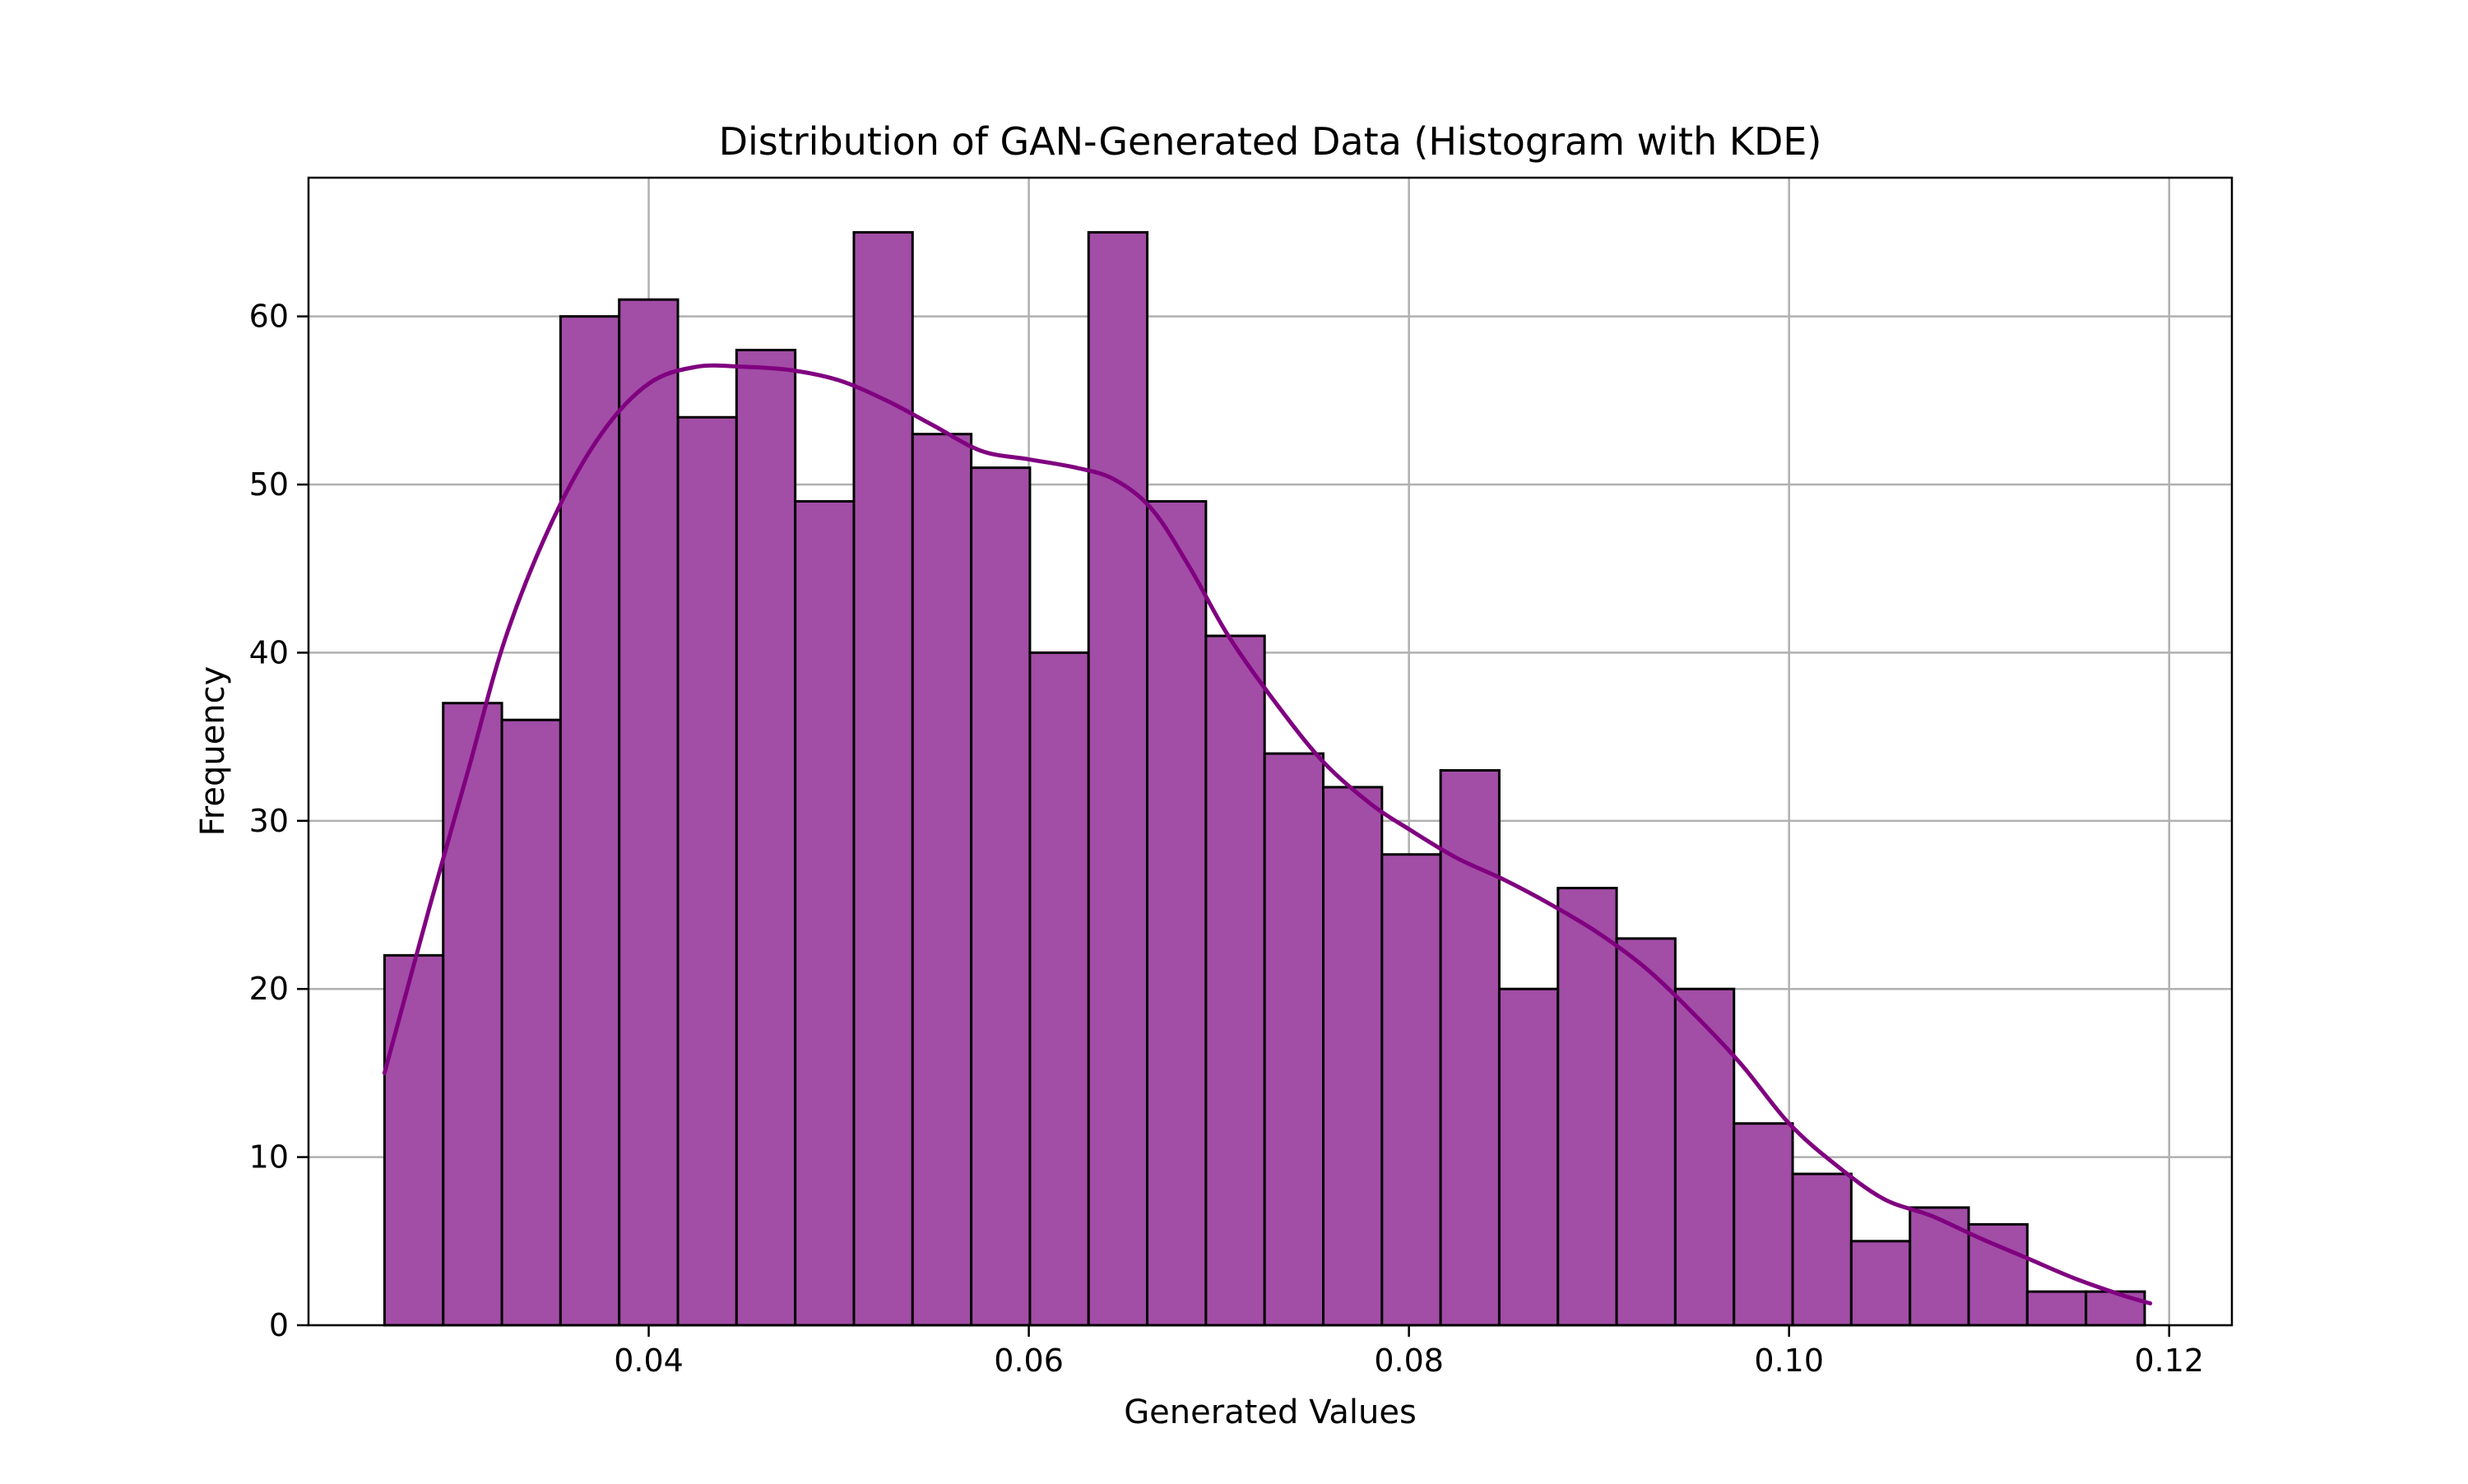 Image resolution: width=2468 pixels, height=1484 pixels. I want to click on x-axis-ticks: 0.04 0.06 0.08 0.10 0.12, so click(1409, 1352).